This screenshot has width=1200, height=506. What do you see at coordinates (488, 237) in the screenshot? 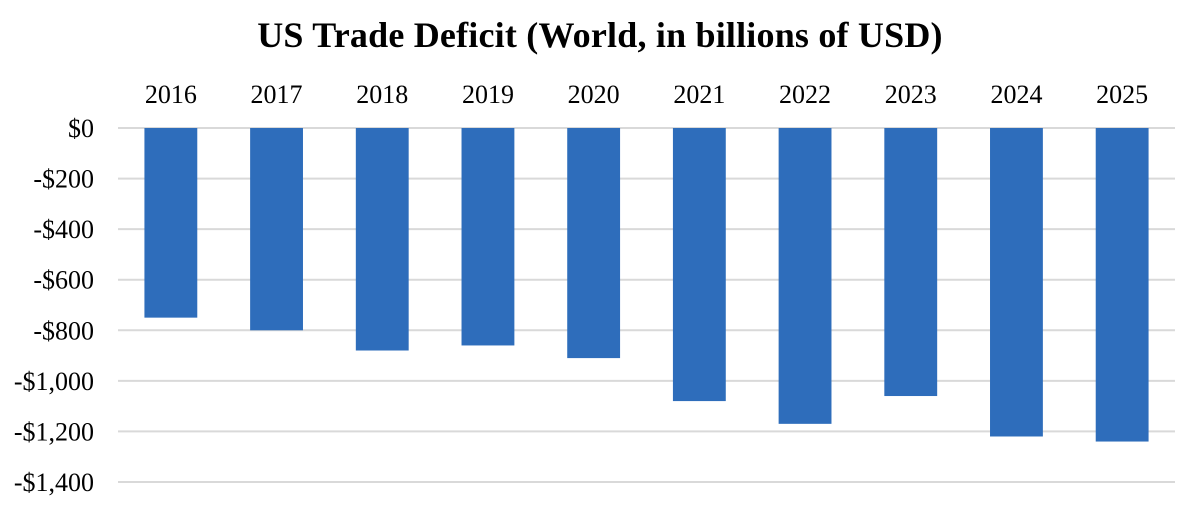
I see `bar-2019` at bounding box center [488, 237].